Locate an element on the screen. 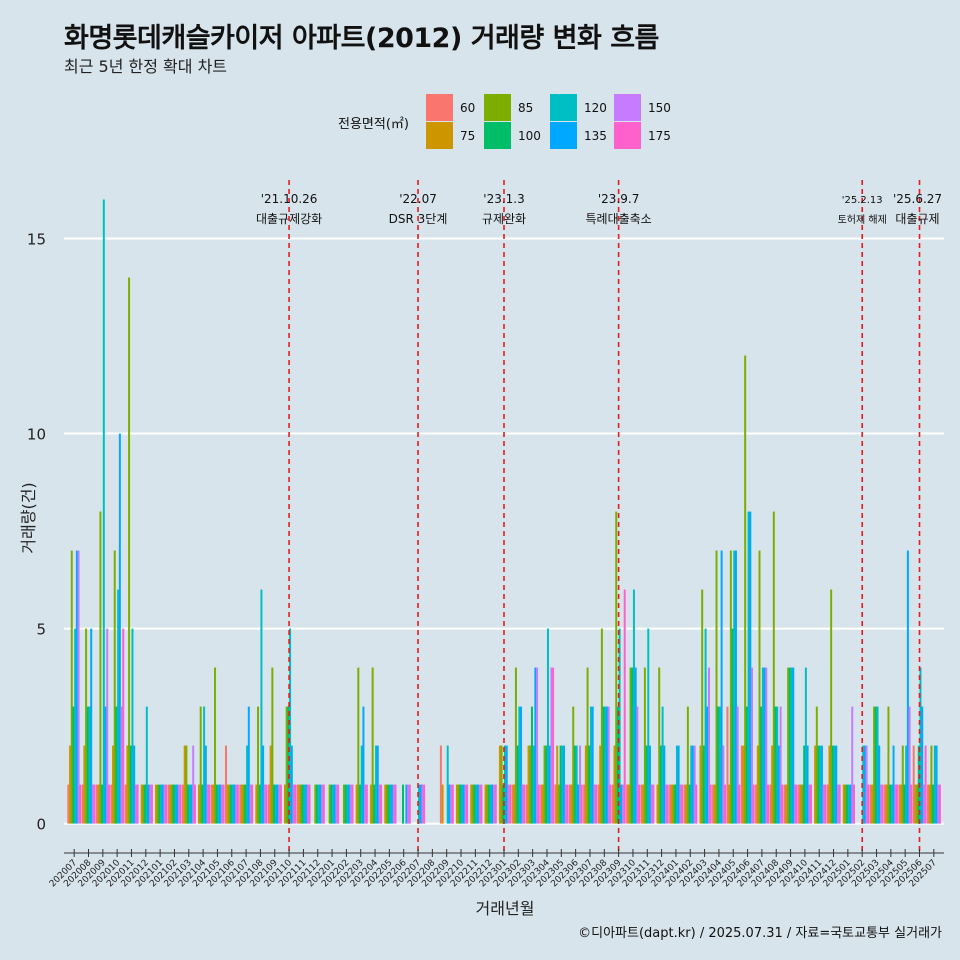  annotation-text: 규제완화 is located at coordinates (504, 219).